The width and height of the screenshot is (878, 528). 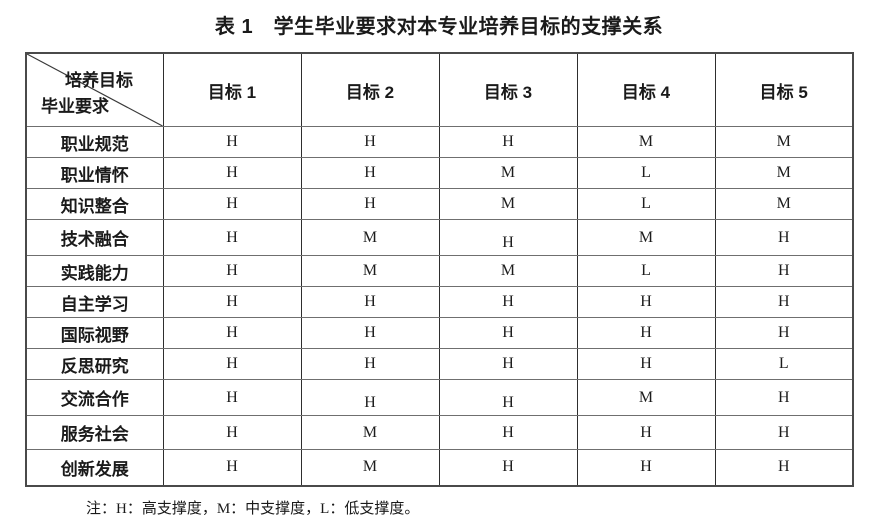 I want to click on row-label: 知识整合, so click(x=94, y=204).